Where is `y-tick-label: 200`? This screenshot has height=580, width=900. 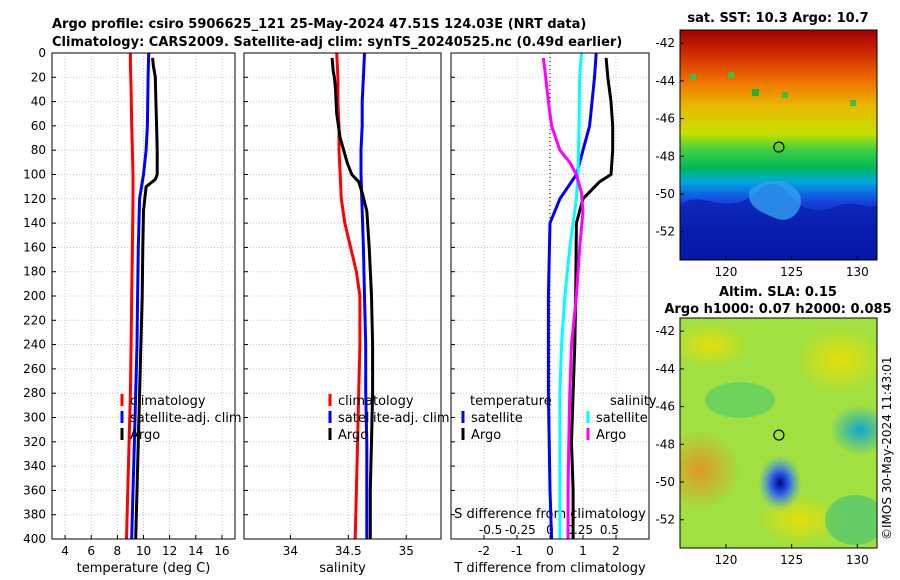 y-tick-label: 200 is located at coordinates (34, 296).